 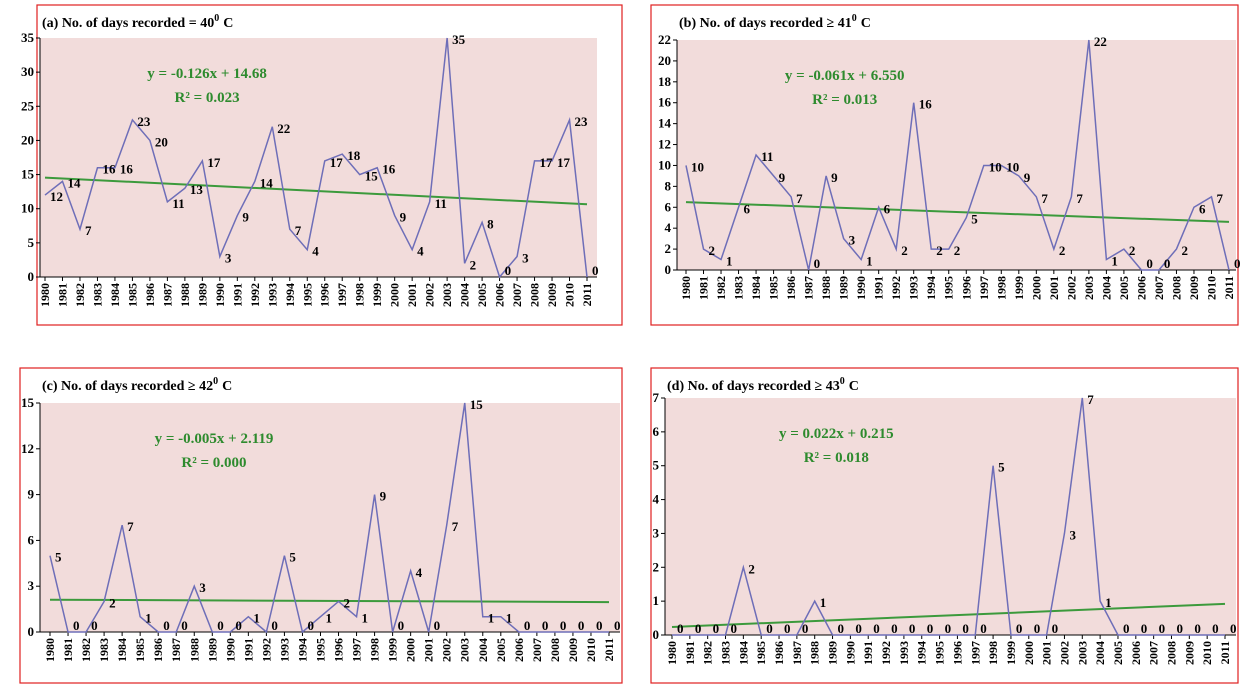 What do you see at coordinates (202, 295) in the screenshot?
I see `x-tick-label: 1989` at bounding box center [202, 295].